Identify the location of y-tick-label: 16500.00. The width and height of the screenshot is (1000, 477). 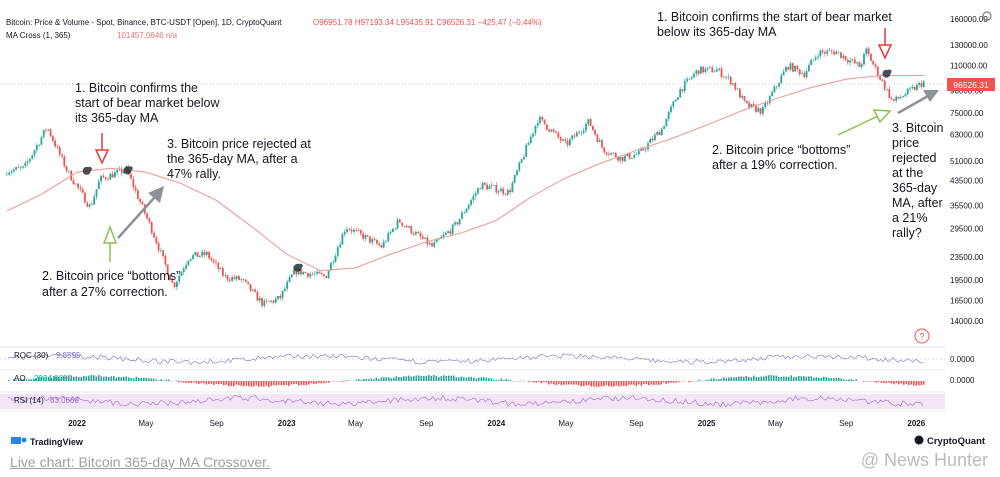
(967, 301).